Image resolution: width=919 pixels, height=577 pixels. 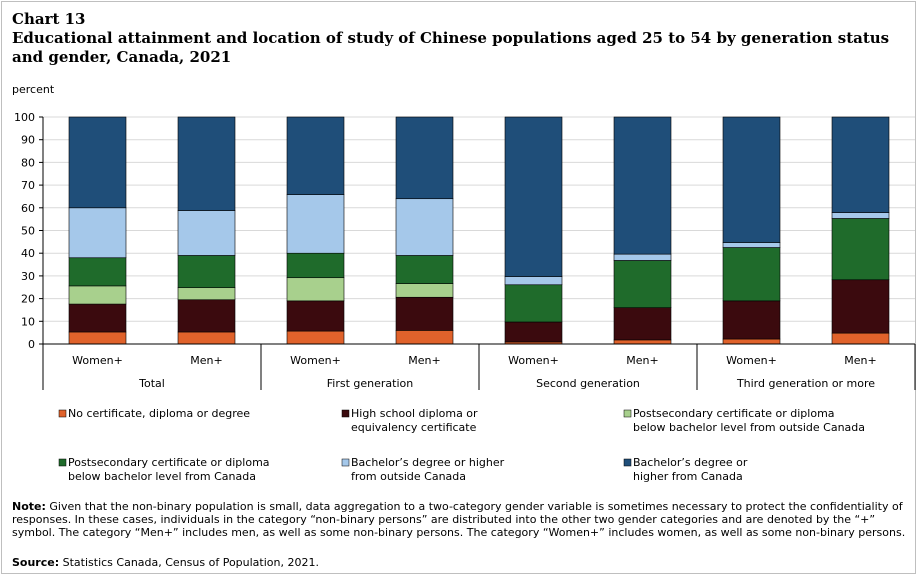 What do you see at coordinates (28, 253) in the screenshot?
I see `y-tick-label: 40` at bounding box center [28, 253].